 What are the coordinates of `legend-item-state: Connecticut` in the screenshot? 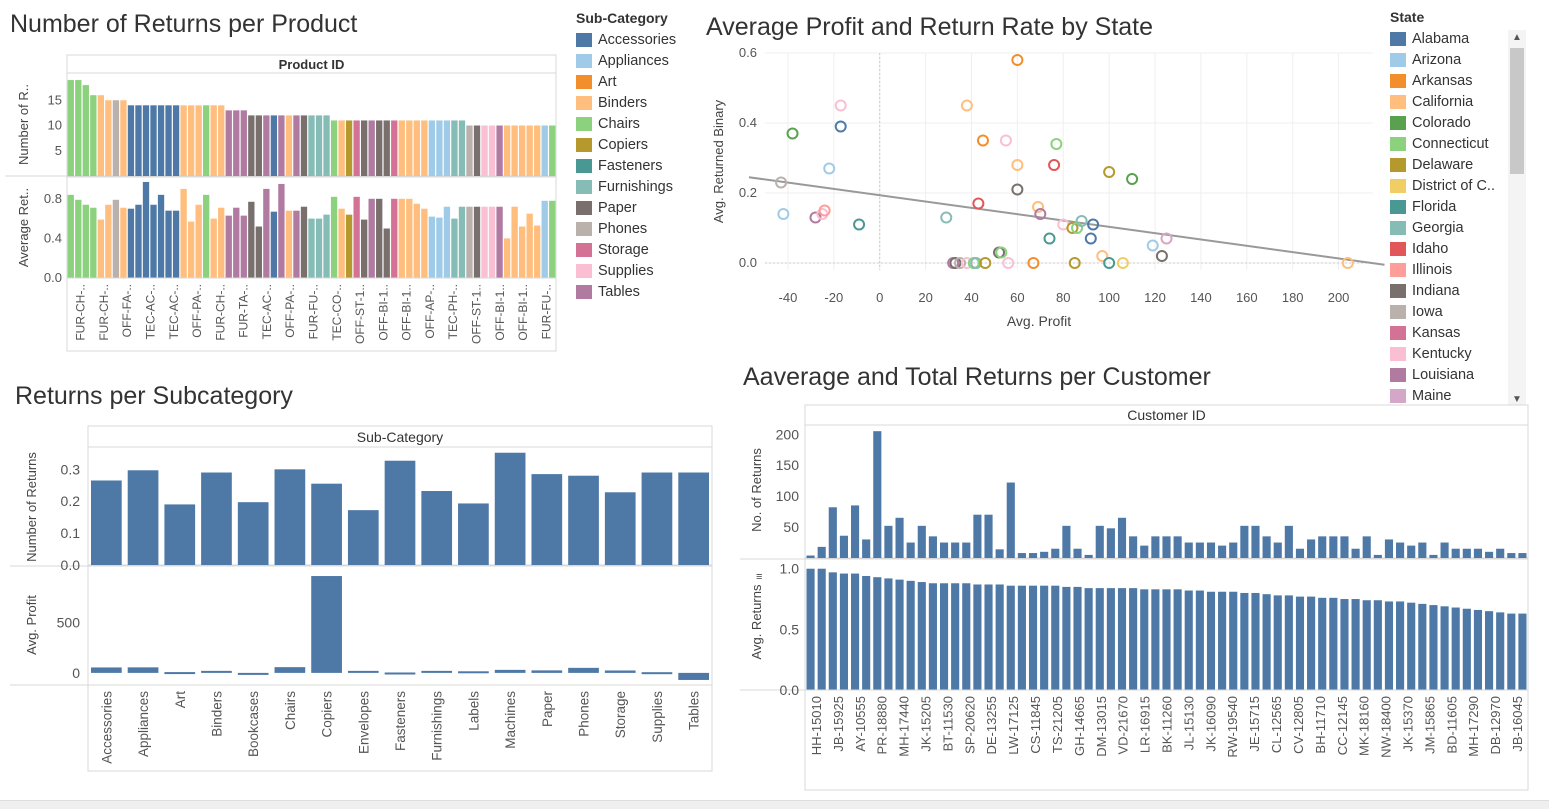 It's located at (1442, 143).